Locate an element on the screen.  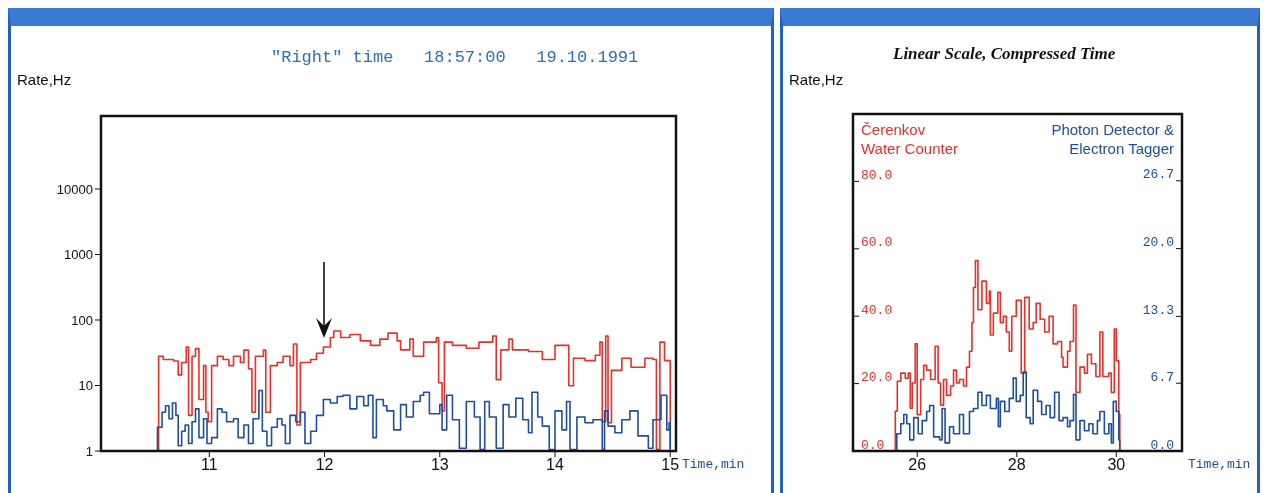
x-tick-label: 14 is located at coordinates (555, 465).